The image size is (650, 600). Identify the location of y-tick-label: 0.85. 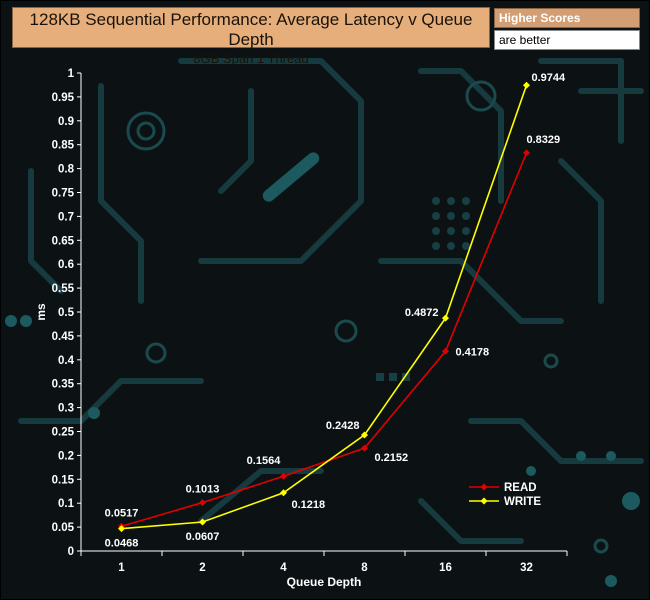
(63, 146).